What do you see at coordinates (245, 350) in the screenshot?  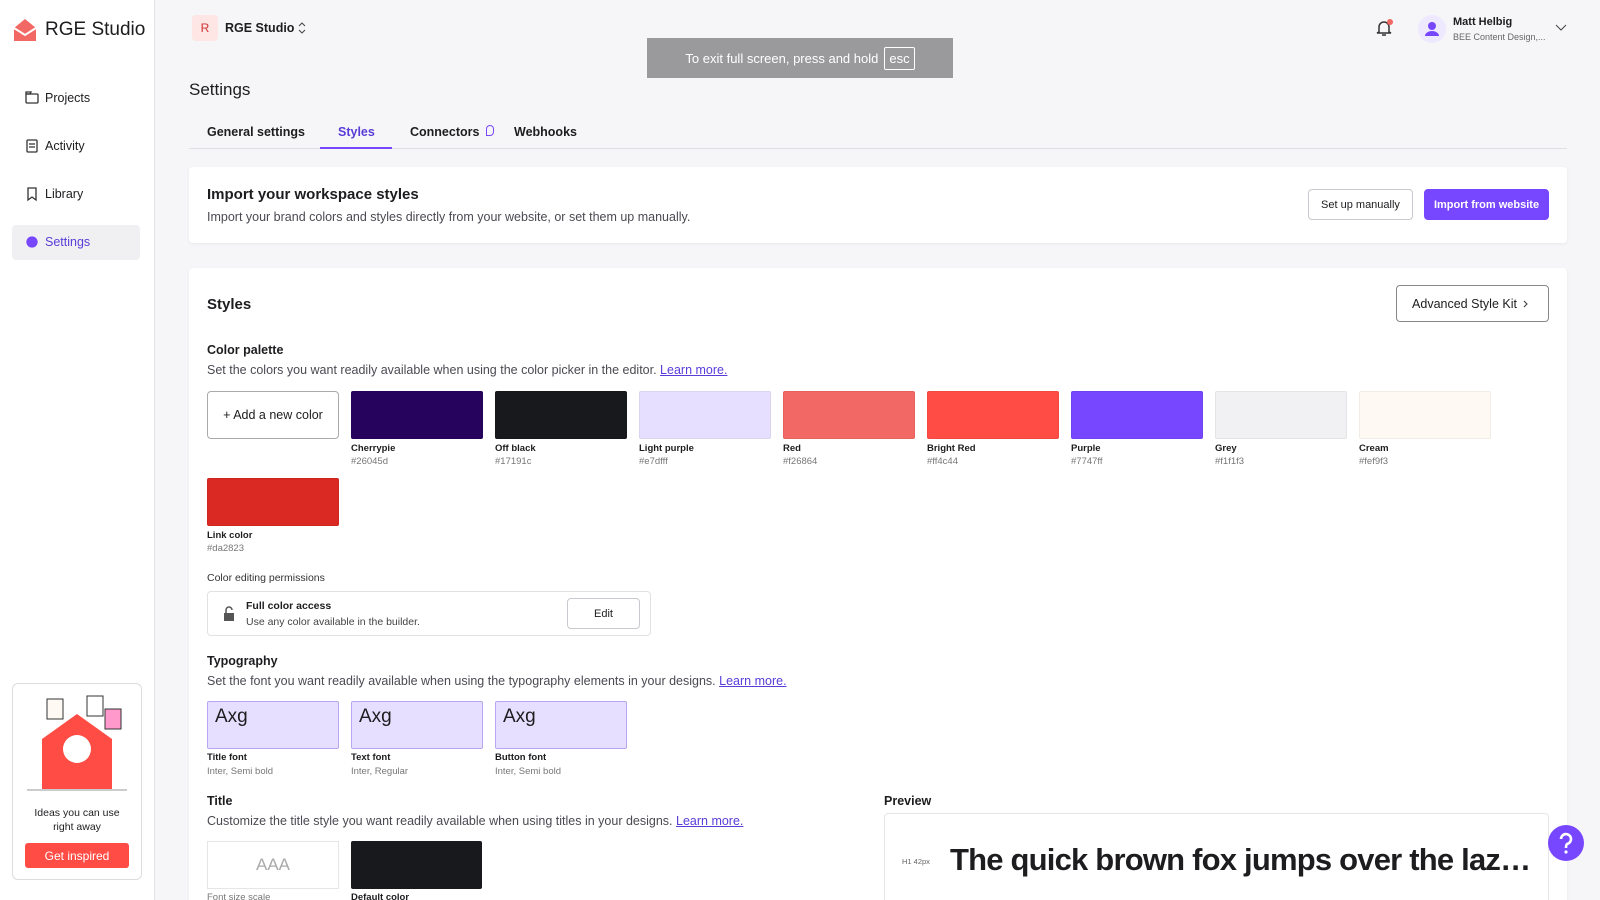 I see `palette-title: Color palette` at bounding box center [245, 350].